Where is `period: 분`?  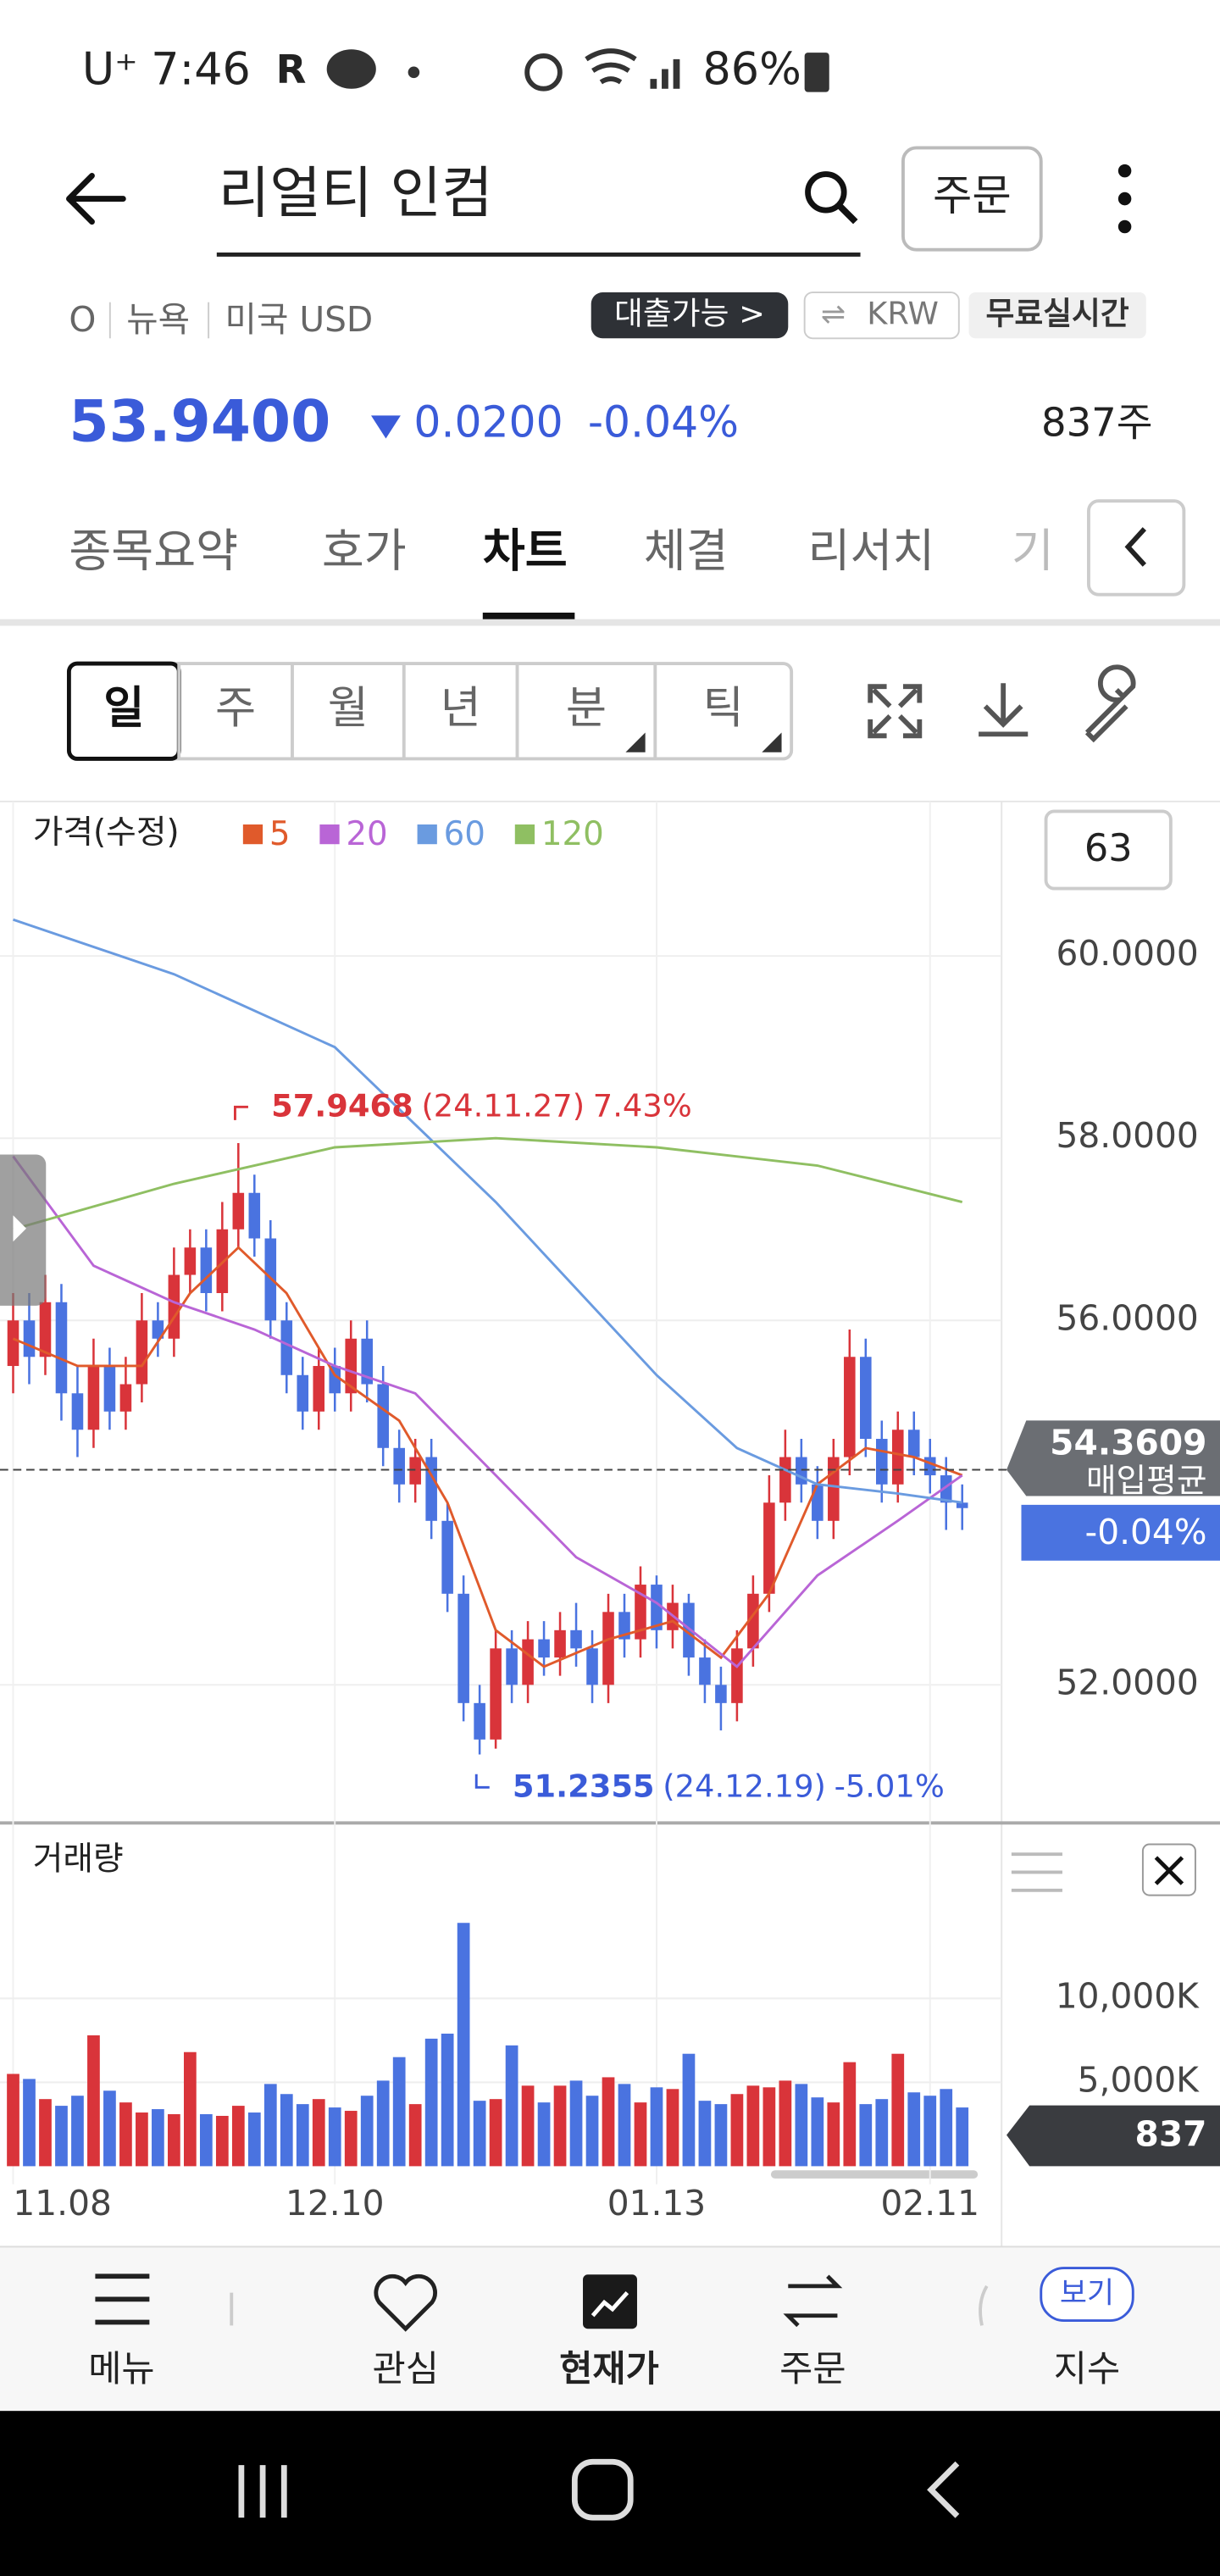 period: 분 is located at coordinates (586, 708).